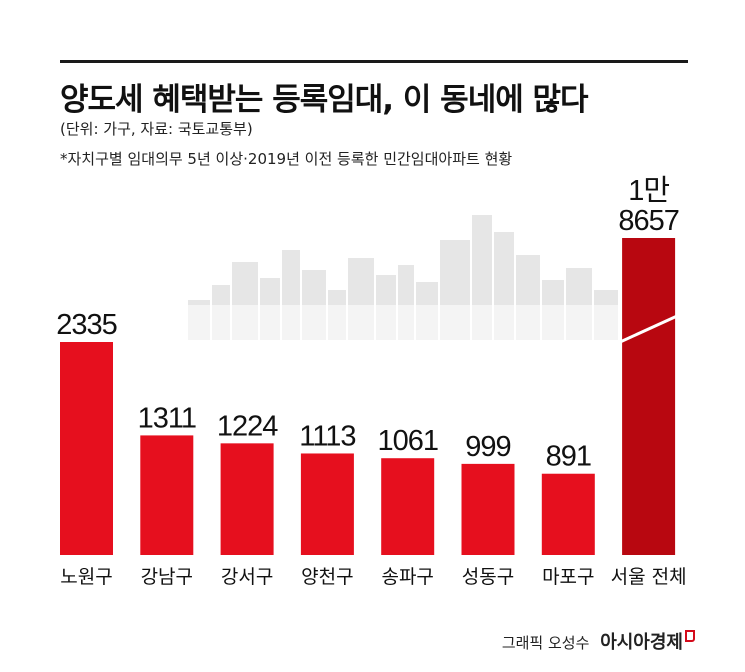  I want to click on category-label: 송파구, so click(407, 577).